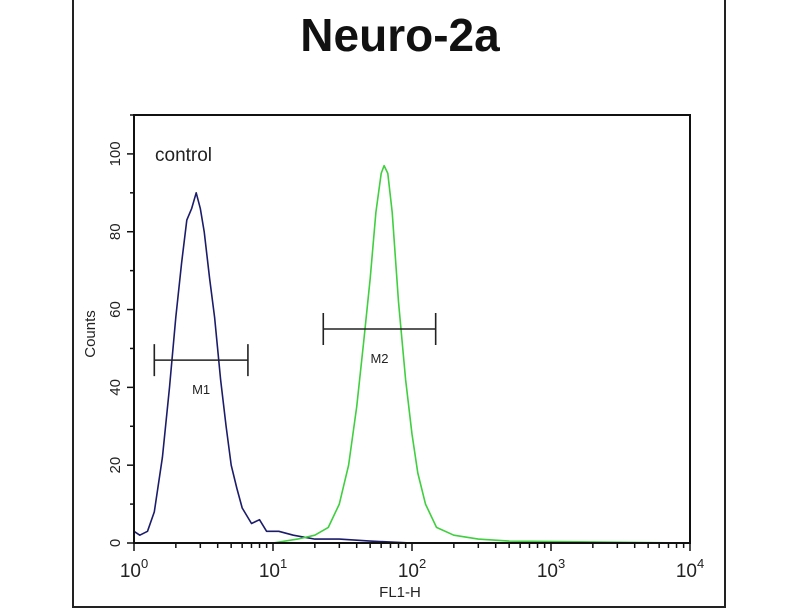  Describe the element at coordinates (379, 358) in the screenshot. I see `marker-label-M2: M2` at that location.